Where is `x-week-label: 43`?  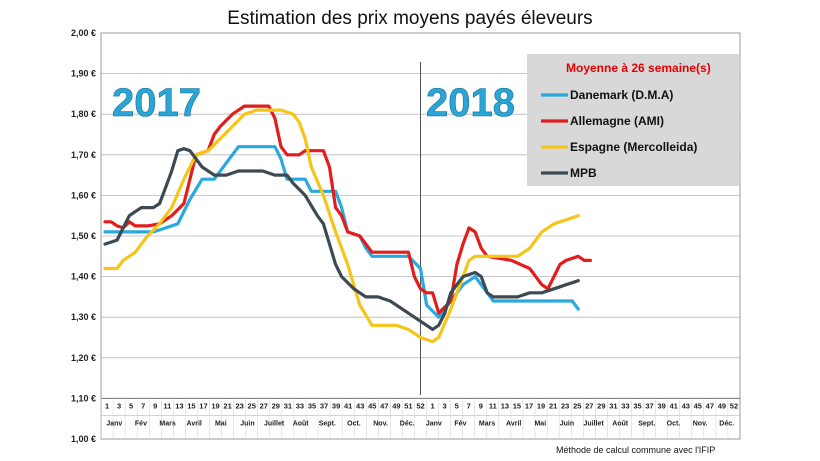
x-week-label: 43 is located at coordinates (686, 405).